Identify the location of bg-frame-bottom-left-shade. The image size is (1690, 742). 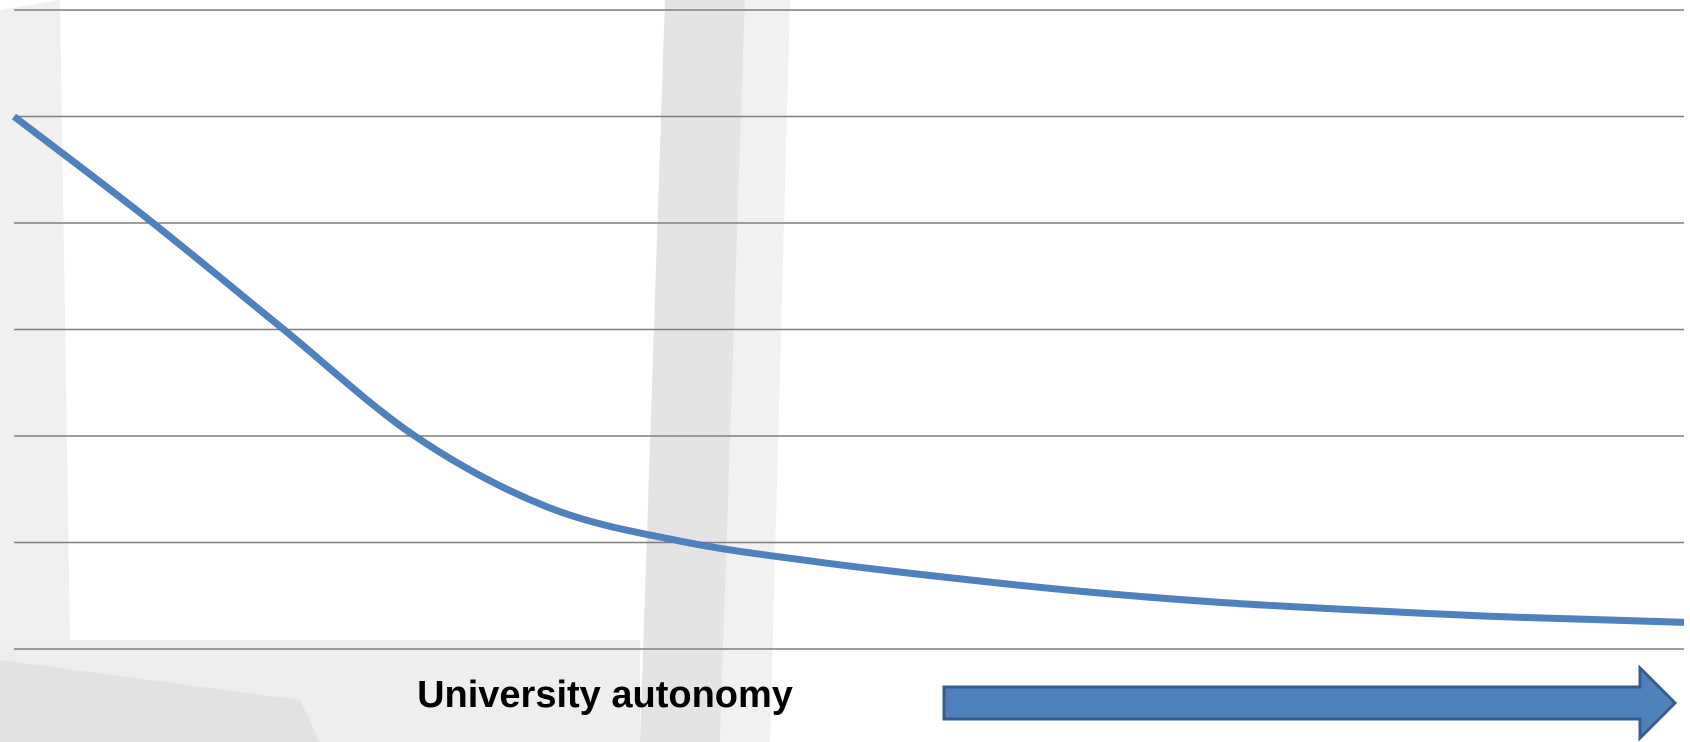
(160, 701).